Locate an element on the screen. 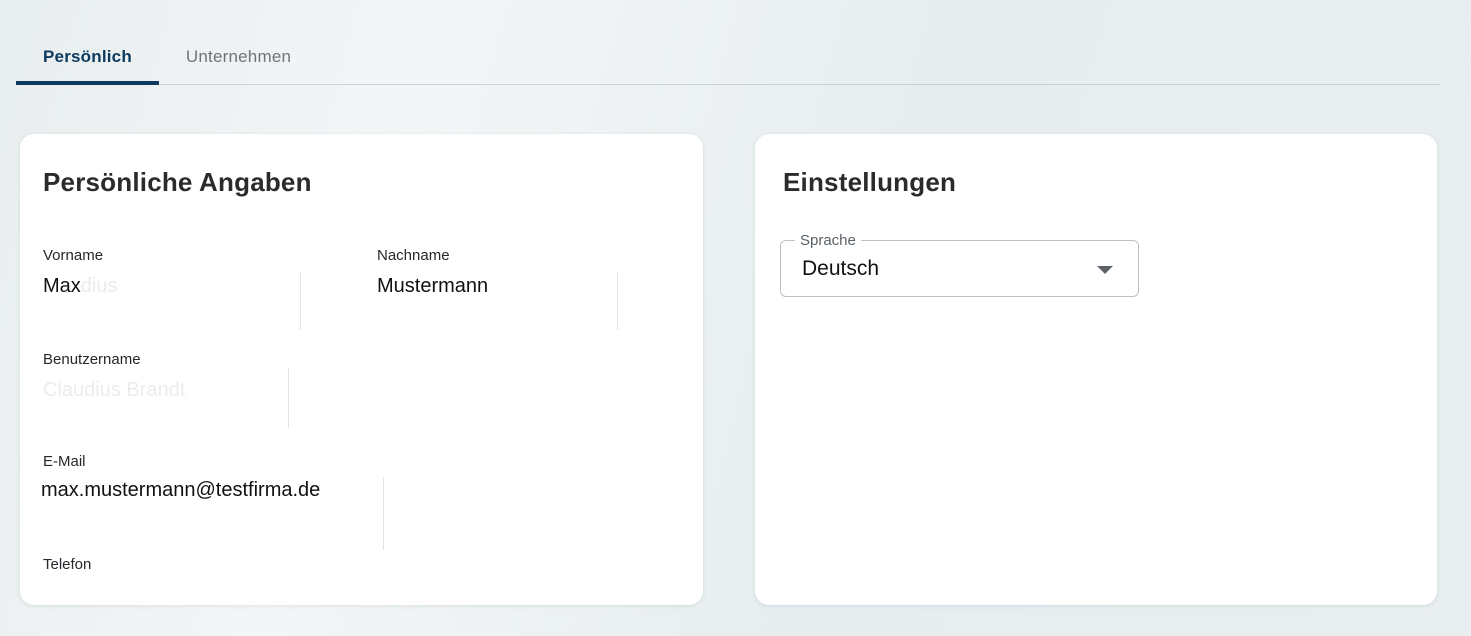  email-value: max.mustermann@testfirma.de is located at coordinates (181, 490).